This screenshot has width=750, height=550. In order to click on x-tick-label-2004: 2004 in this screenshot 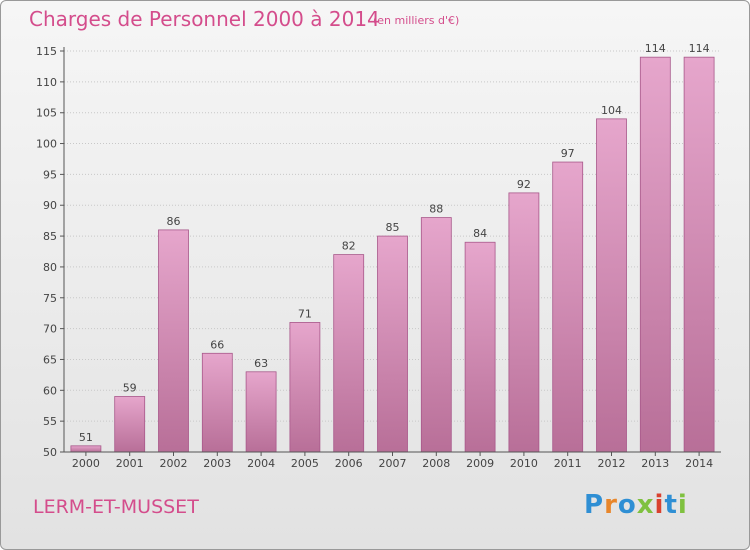, I will do `click(261, 463)`.